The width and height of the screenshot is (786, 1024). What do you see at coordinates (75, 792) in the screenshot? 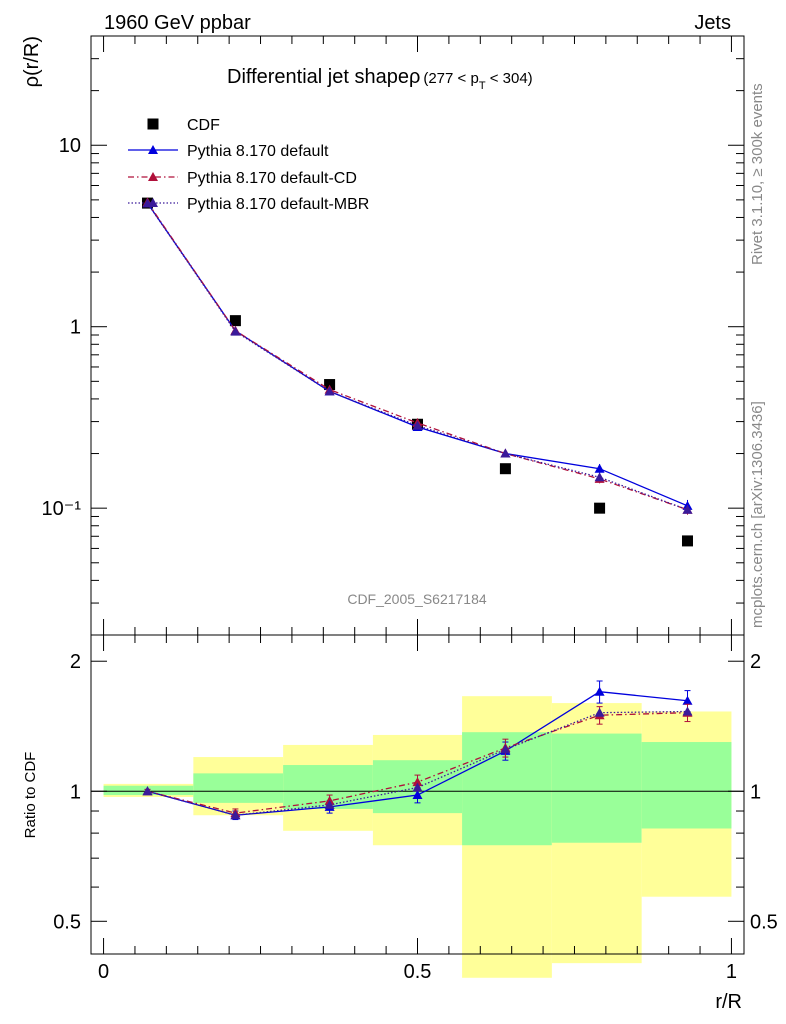
I see `ratio-y-tick-label-left: 1` at bounding box center [75, 792].